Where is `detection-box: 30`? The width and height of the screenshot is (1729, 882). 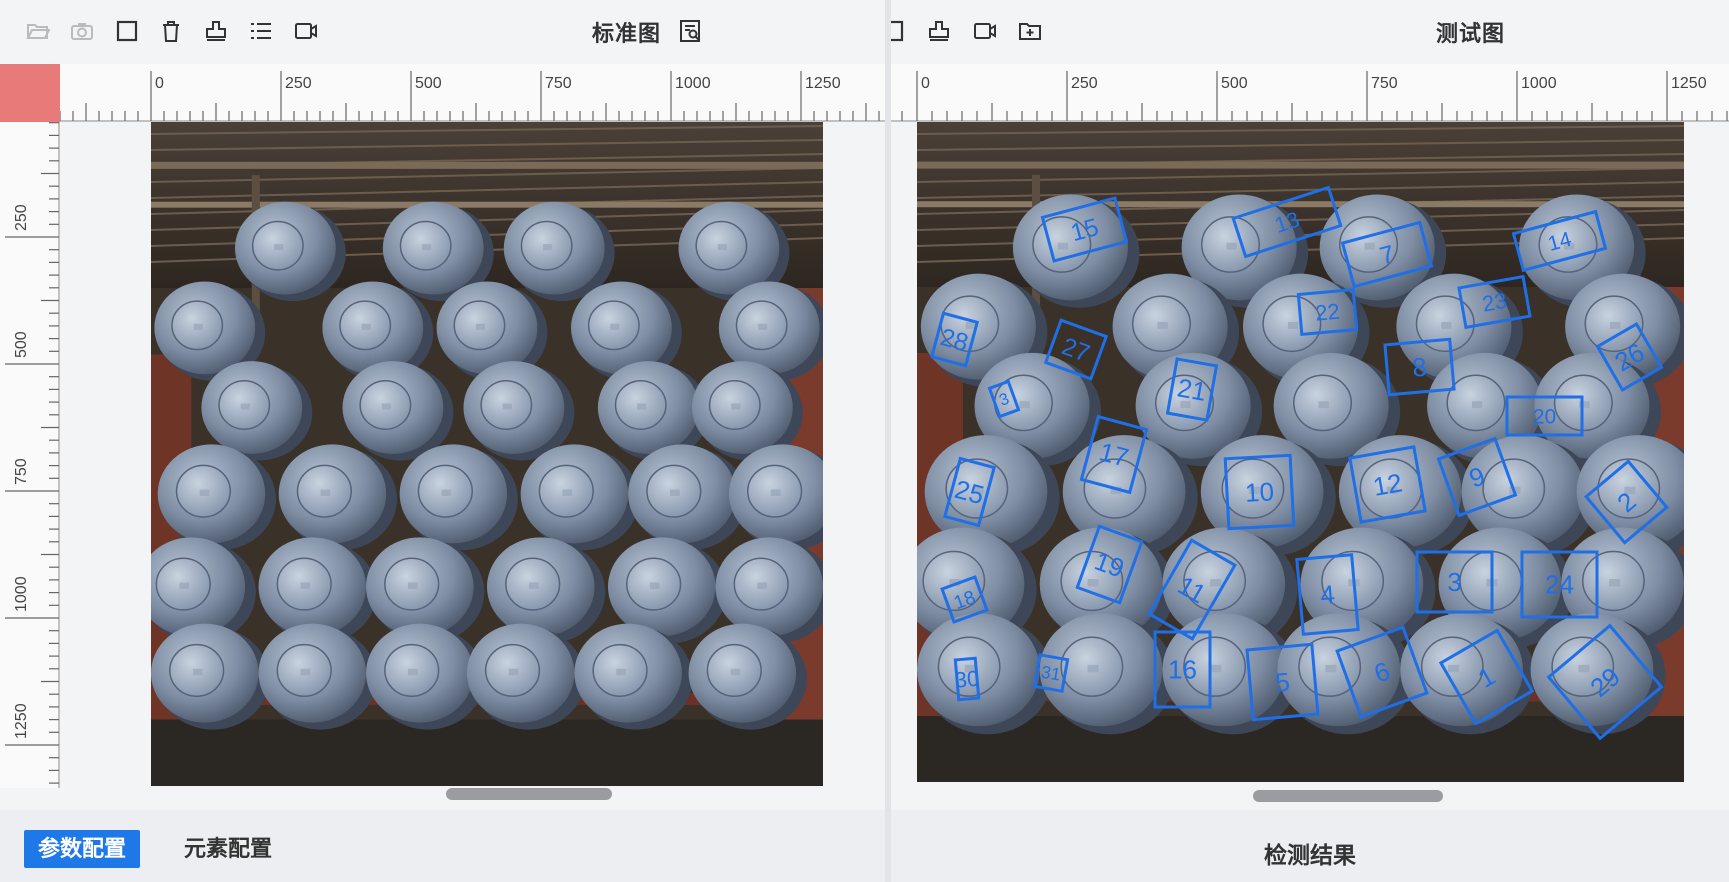
detection-box: 30 is located at coordinates (967, 679).